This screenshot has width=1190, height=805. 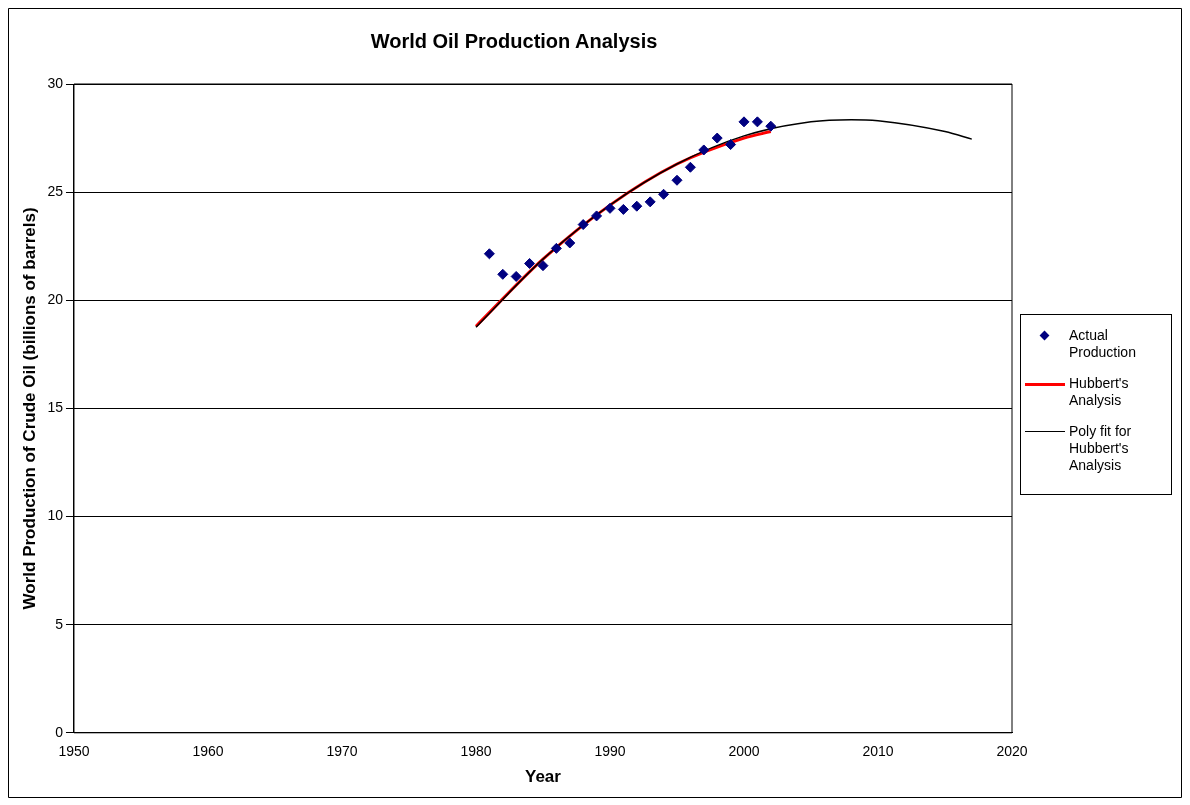 What do you see at coordinates (59, 623) in the screenshot?
I see `y-tick-label: 5` at bounding box center [59, 623].